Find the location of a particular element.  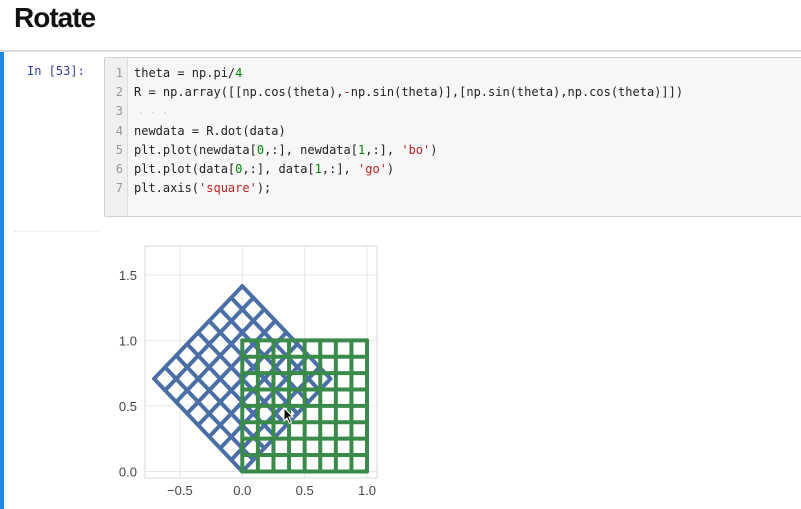

code-text: newdata = R.dot(data) is located at coordinates (210, 131).